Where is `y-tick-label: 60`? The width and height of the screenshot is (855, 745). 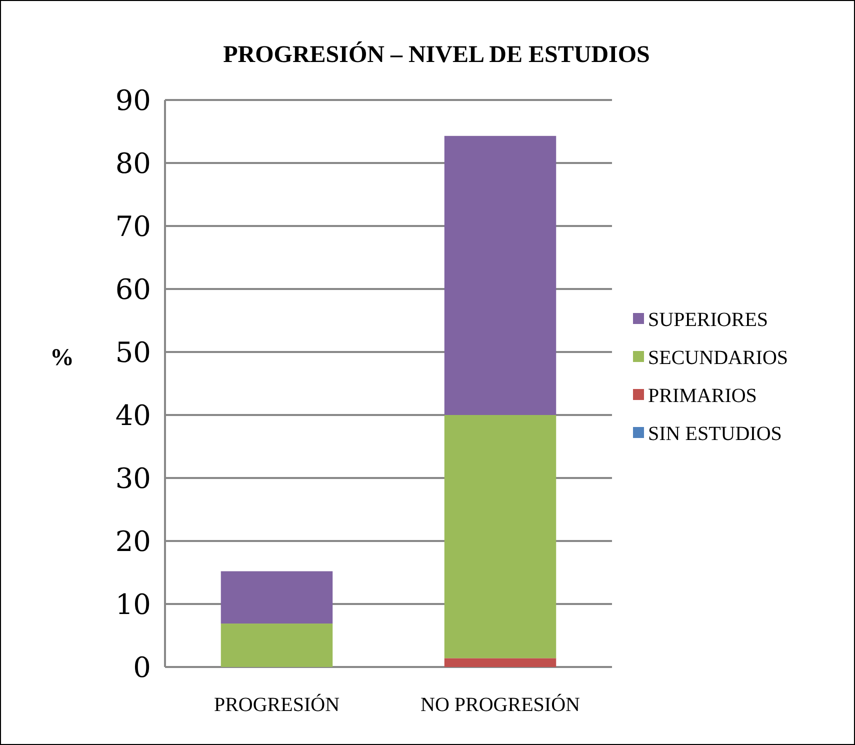 y-tick-label: 60 is located at coordinates (133, 289).